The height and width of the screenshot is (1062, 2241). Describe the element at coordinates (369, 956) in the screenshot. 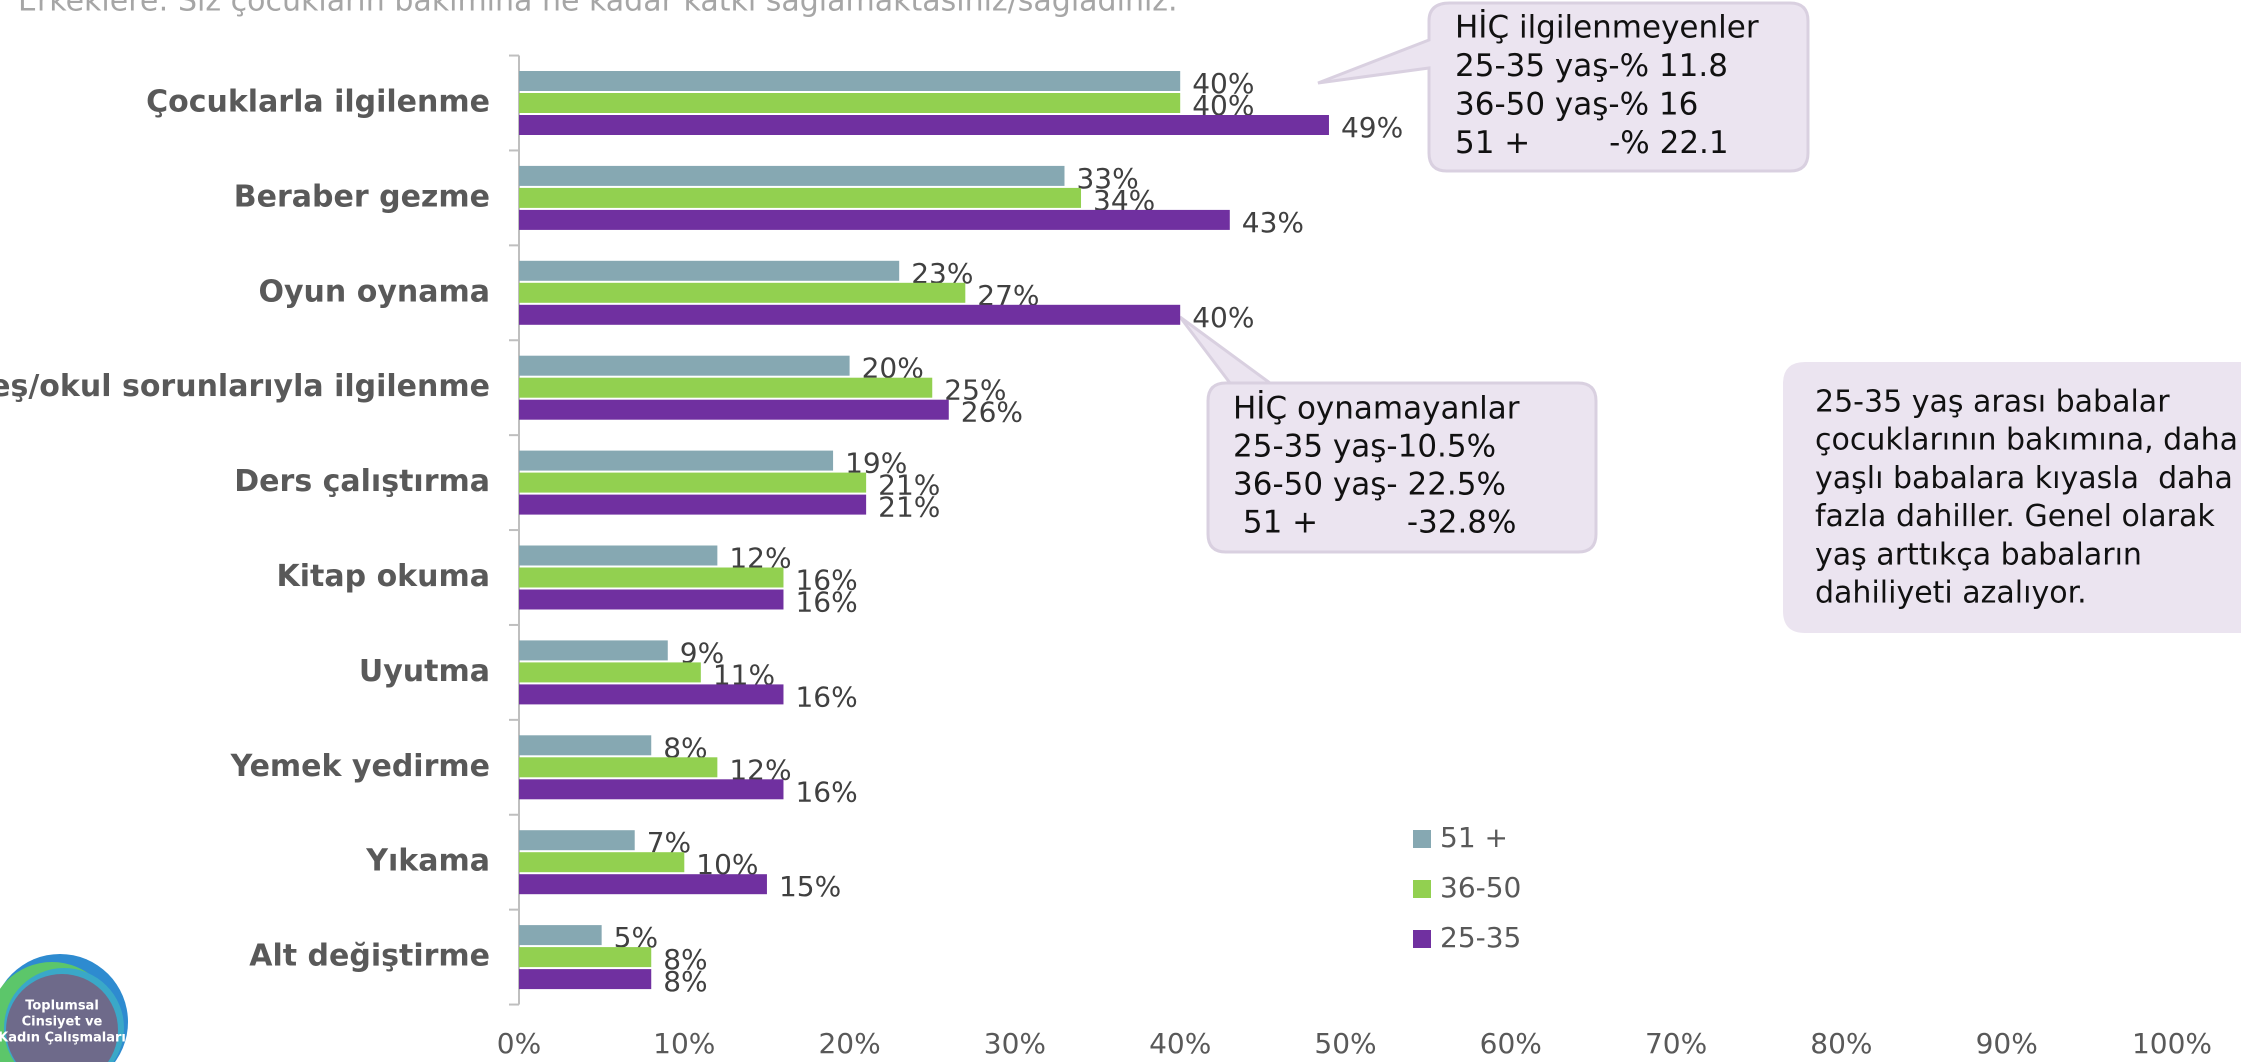

I see `y-tick-label: Alt değiştirme` at that location.